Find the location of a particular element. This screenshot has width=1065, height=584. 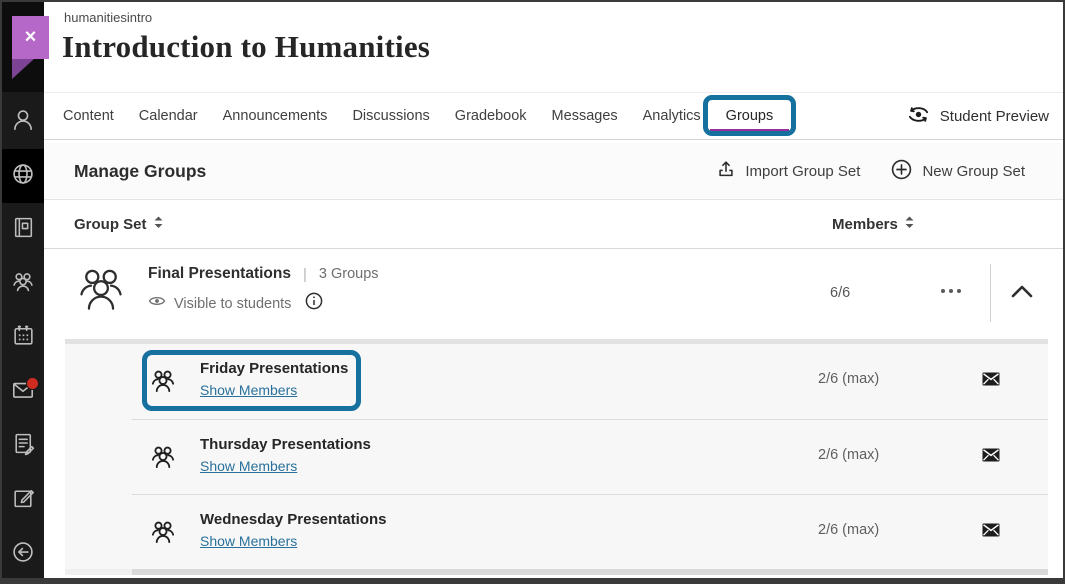

tab-label: Messages is located at coordinates (584, 116).